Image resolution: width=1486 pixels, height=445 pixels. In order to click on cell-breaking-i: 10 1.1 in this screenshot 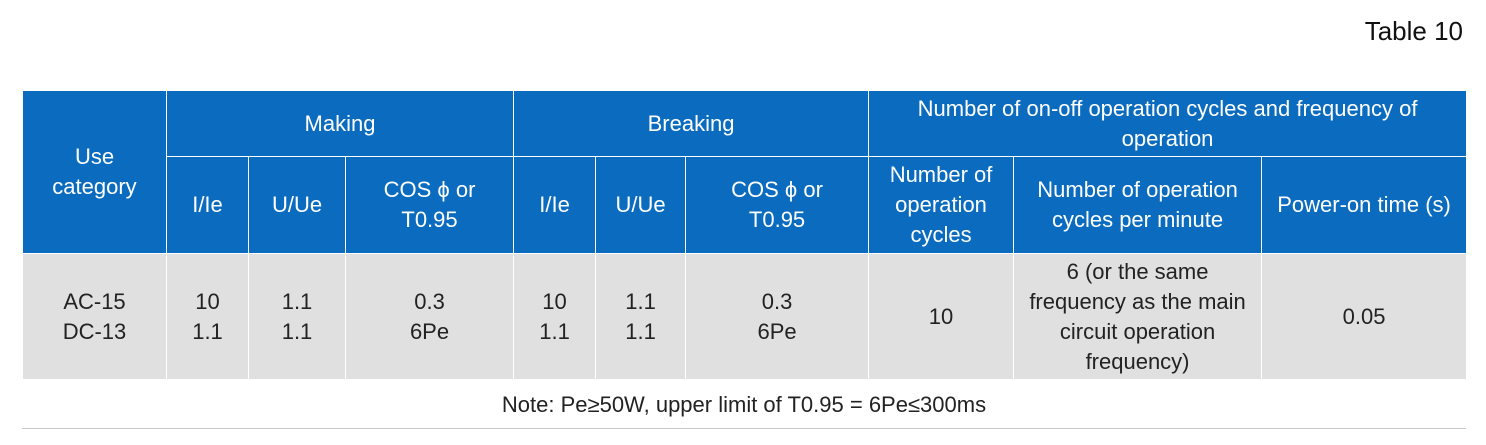, I will do `click(555, 316)`.